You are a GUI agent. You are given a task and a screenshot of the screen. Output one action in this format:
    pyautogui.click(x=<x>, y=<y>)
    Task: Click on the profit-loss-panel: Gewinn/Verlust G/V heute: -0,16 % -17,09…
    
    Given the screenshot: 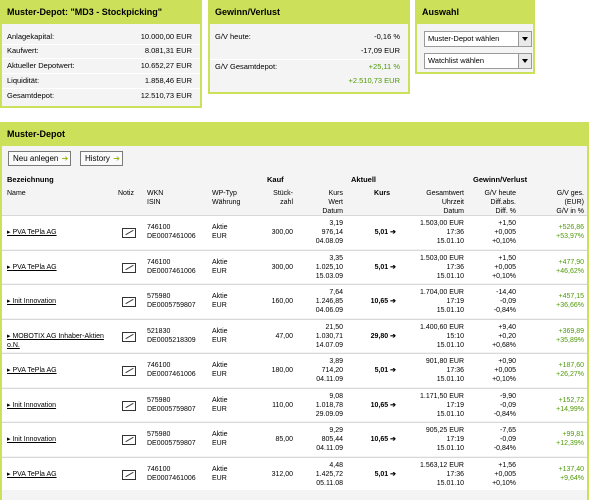 What is the action you would take?
    pyautogui.click(x=309, y=47)
    